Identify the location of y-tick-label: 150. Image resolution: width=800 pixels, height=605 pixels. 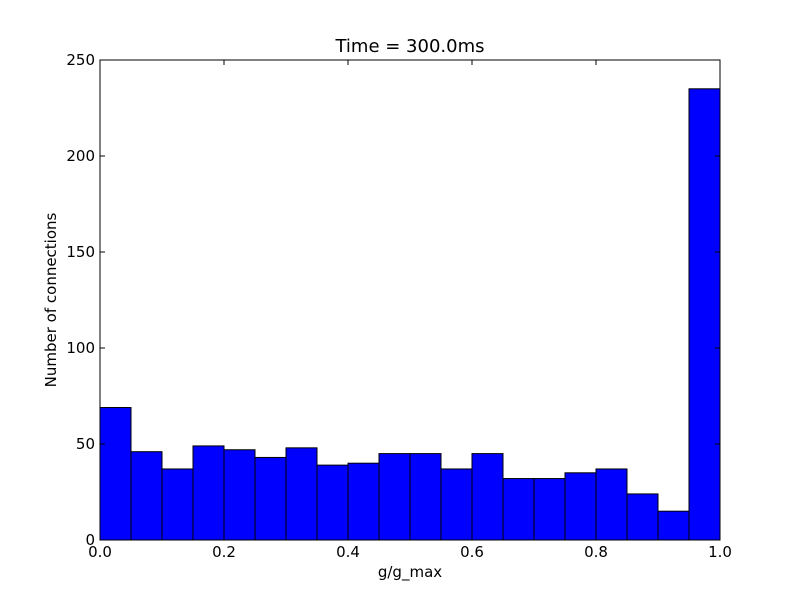
(80, 252).